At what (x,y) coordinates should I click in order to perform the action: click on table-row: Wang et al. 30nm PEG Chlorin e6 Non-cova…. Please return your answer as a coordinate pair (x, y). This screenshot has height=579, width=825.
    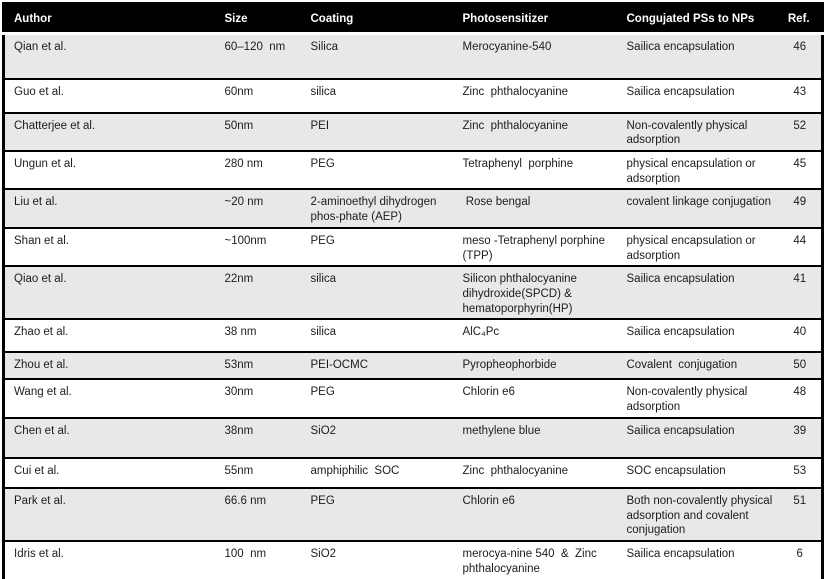
    Looking at the image, I should click on (413, 398).